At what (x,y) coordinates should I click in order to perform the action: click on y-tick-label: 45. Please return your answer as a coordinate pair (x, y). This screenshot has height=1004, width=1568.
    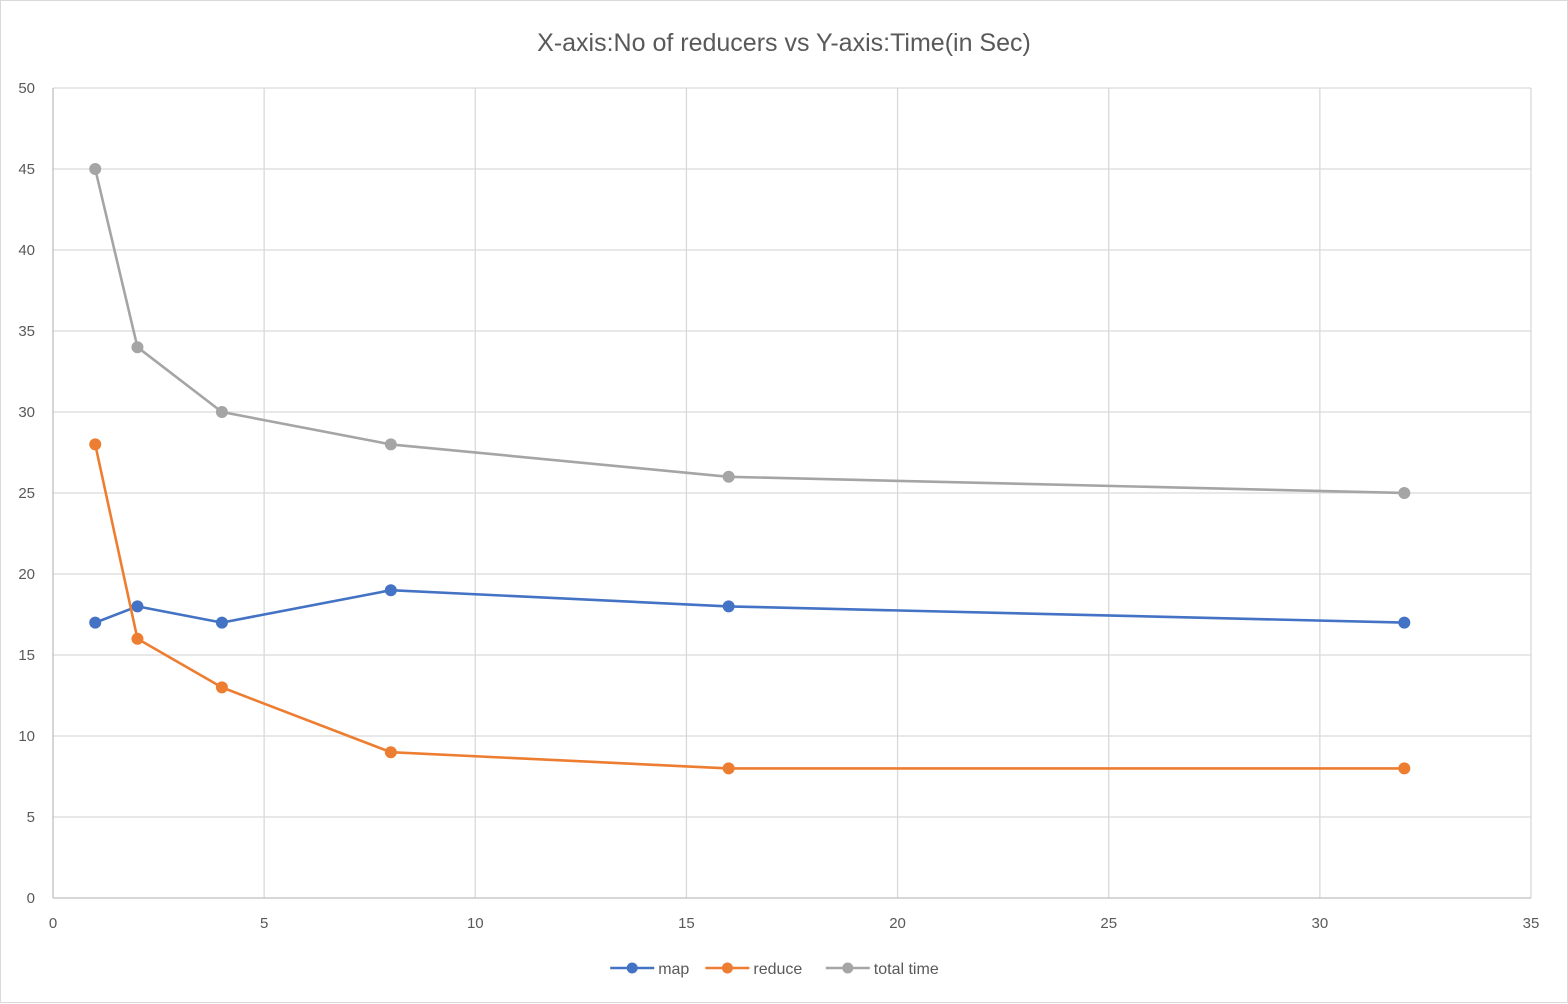
    Looking at the image, I should click on (26, 169).